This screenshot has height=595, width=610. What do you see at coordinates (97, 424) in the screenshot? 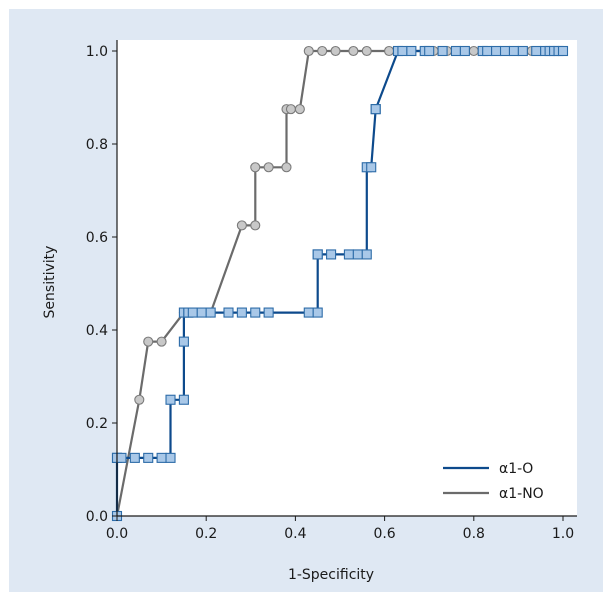
I see `y-tick-label: 0.2` at bounding box center [97, 424].